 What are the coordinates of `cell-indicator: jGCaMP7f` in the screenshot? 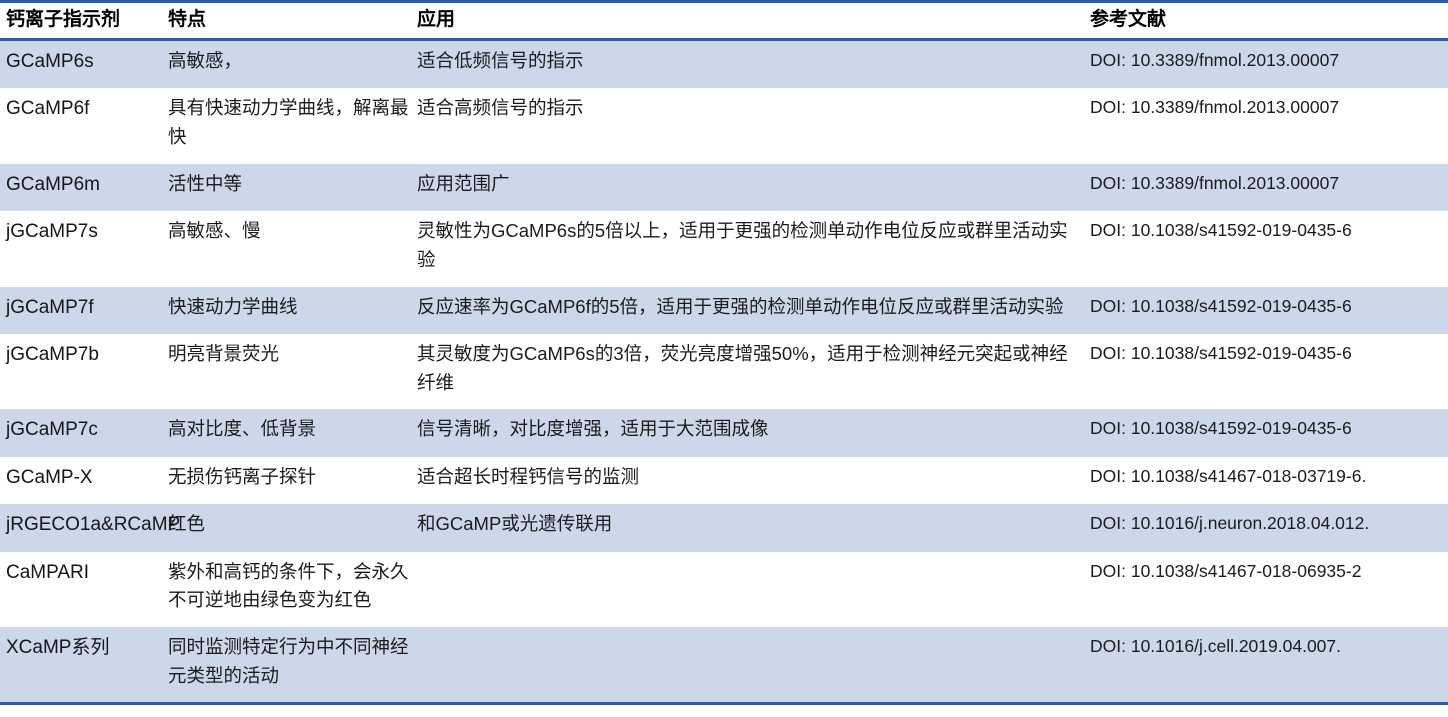 It's located at (50, 307).